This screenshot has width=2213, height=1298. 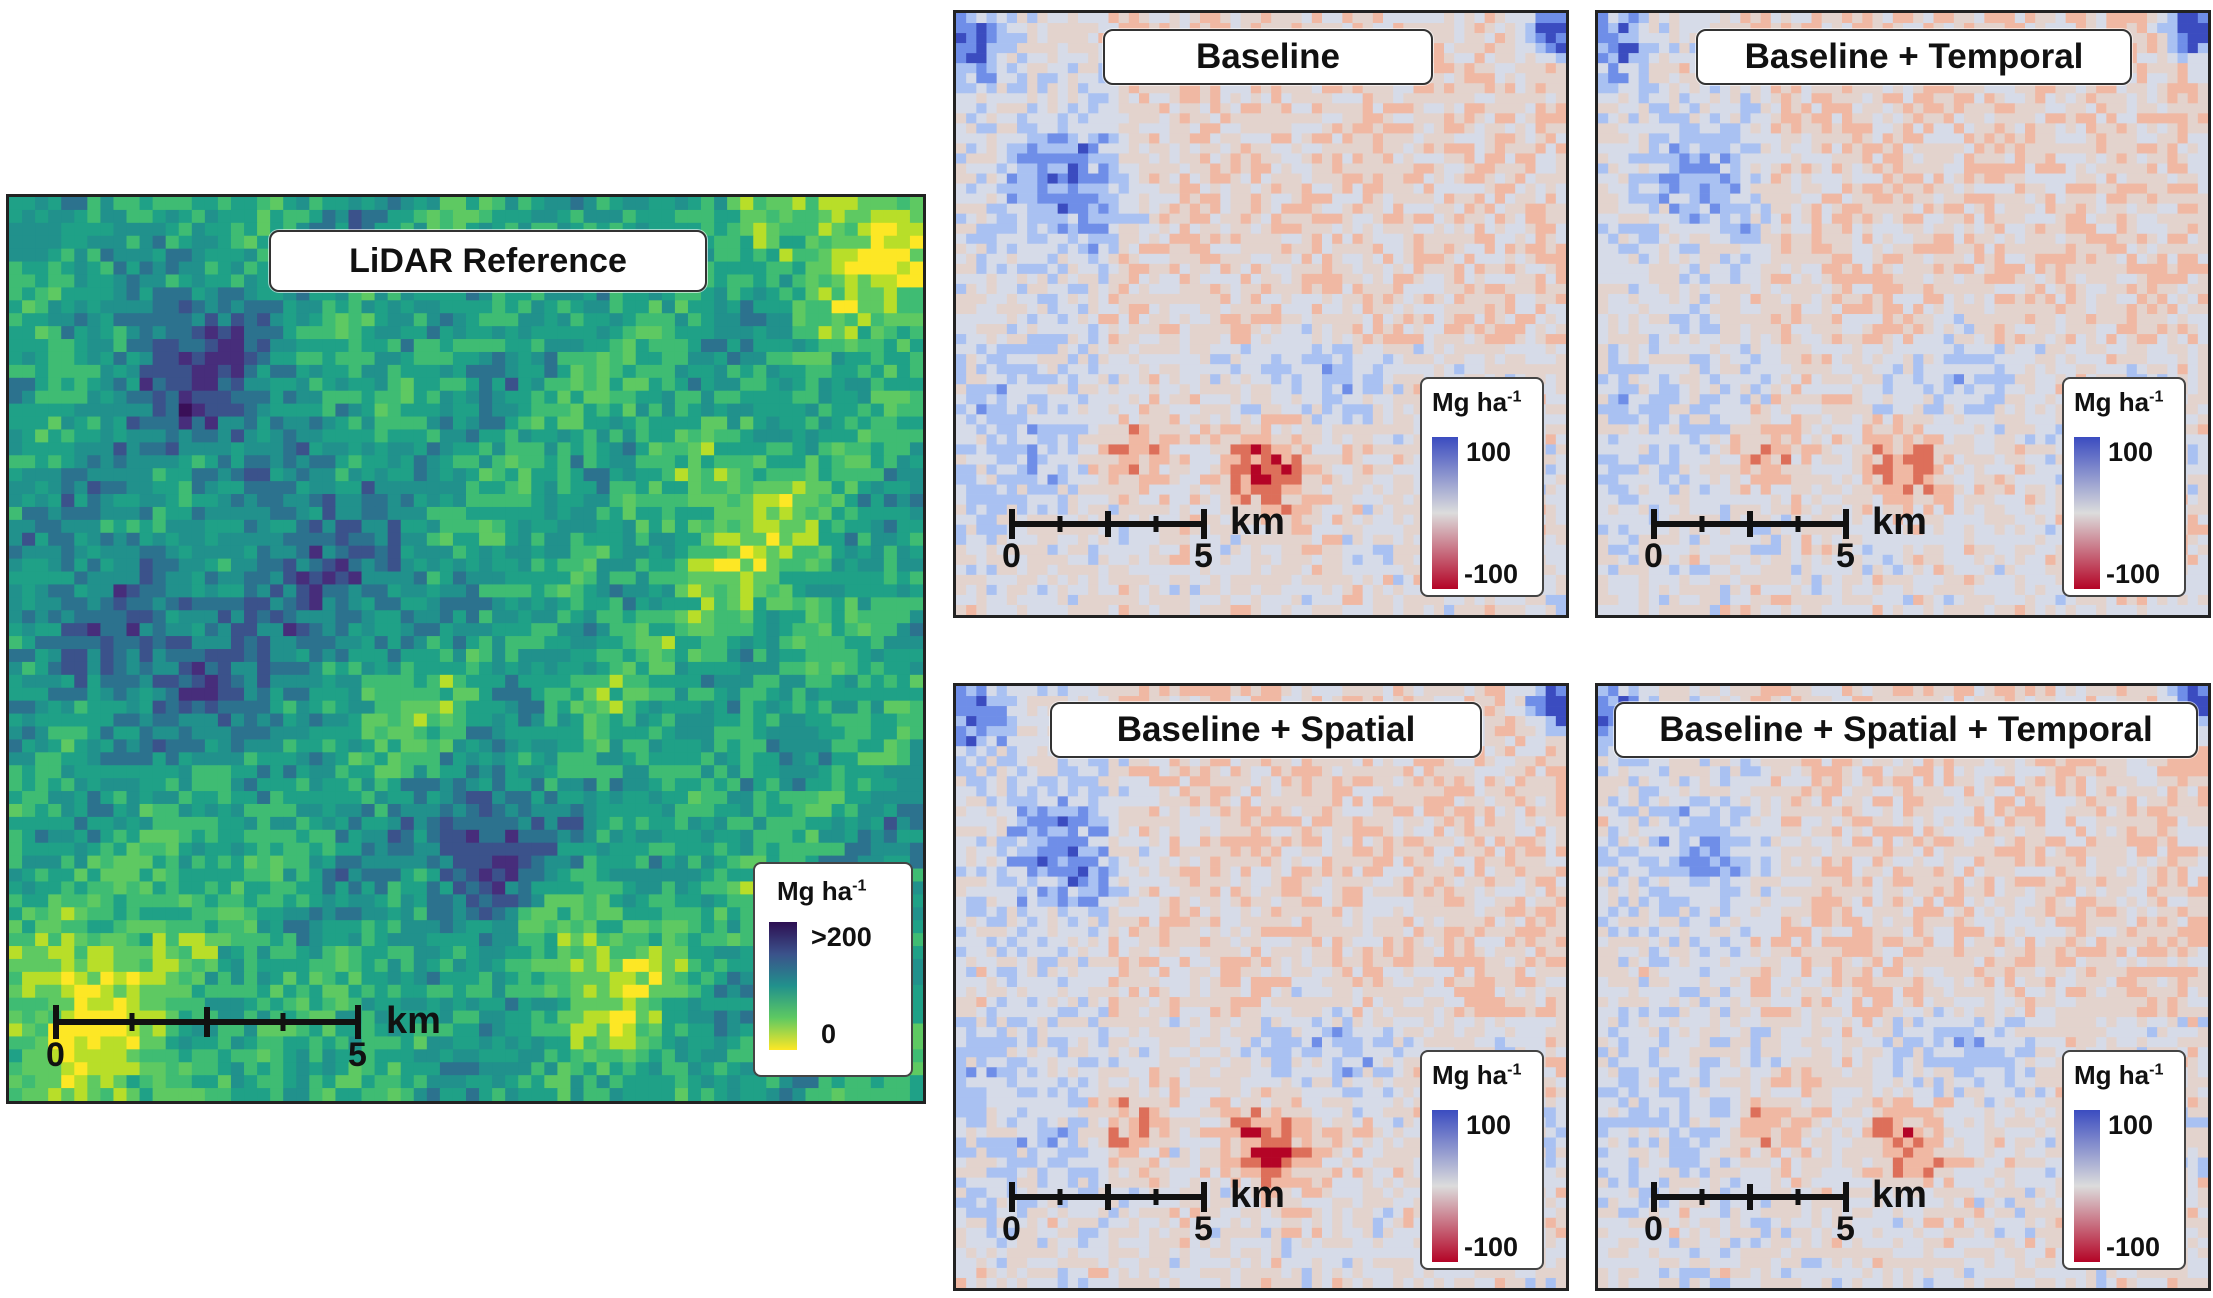 What do you see at coordinates (488, 261) in the screenshot?
I see `panel-title: LiDAR Reference` at bounding box center [488, 261].